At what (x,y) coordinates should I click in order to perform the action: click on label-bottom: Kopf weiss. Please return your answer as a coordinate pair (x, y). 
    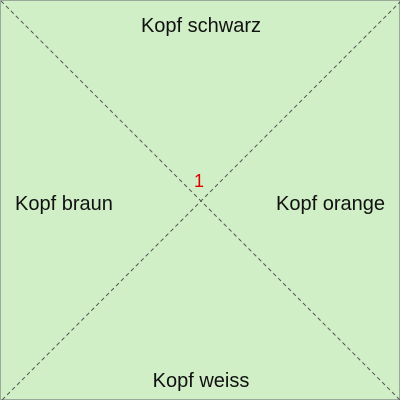
    Looking at the image, I should click on (201, 381).